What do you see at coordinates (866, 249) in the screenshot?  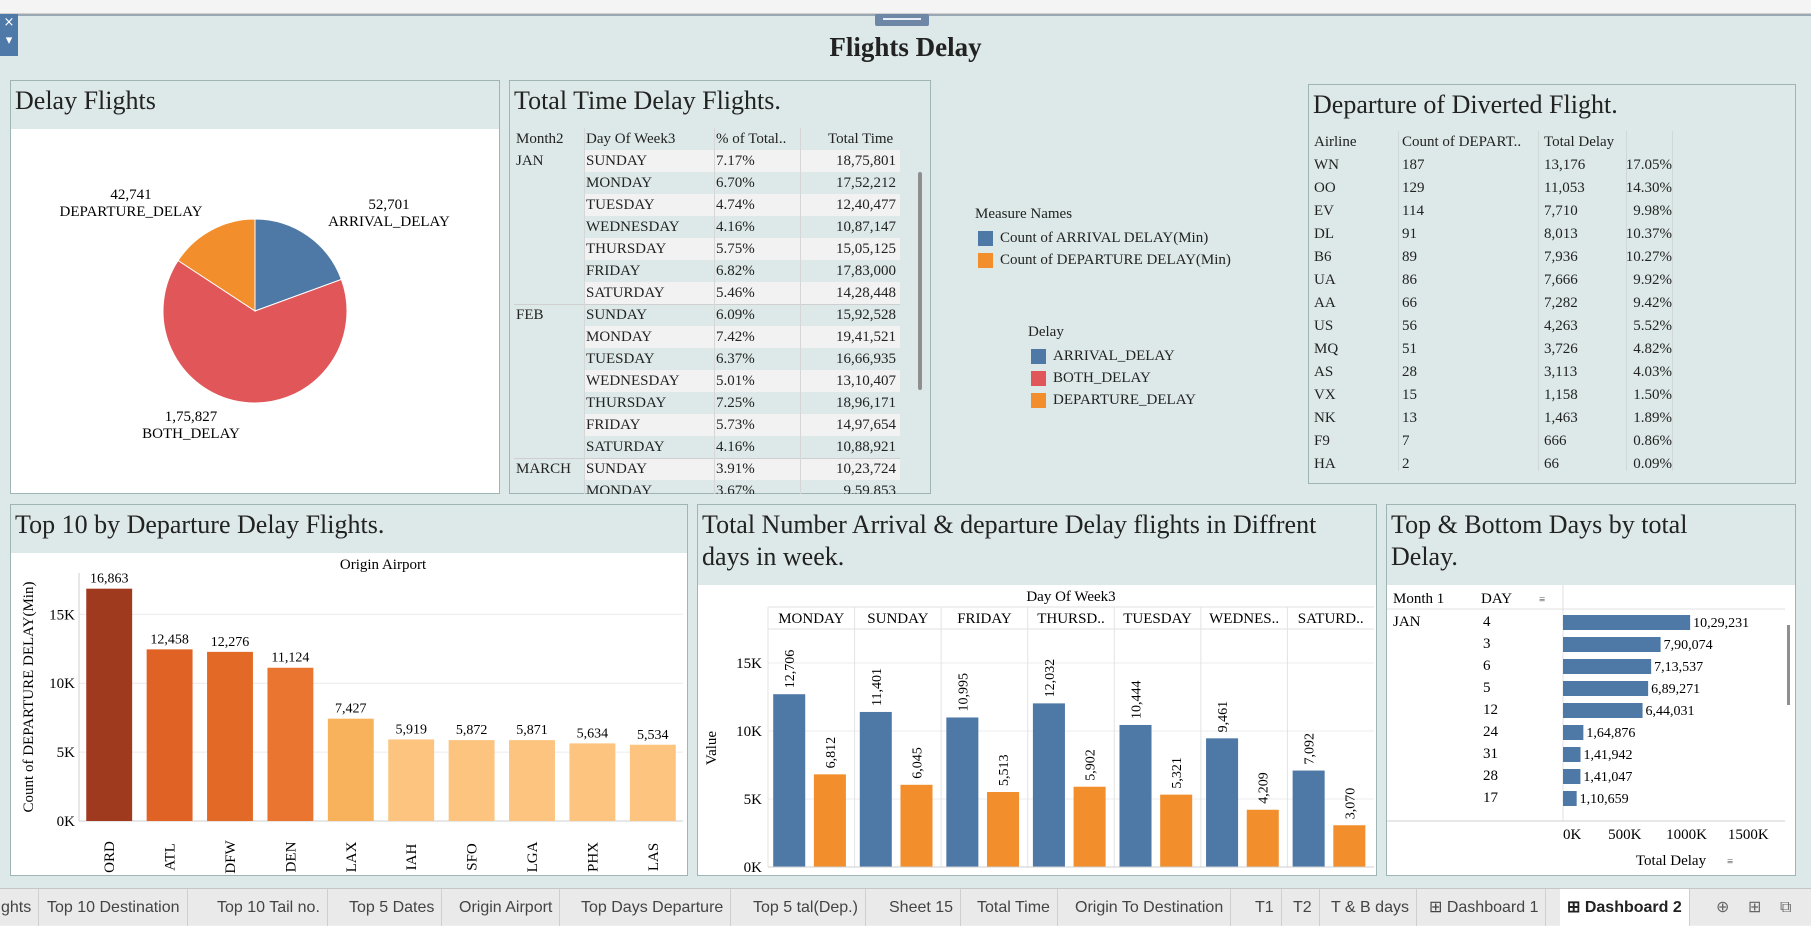 I see `total-time-cell: 15,05,125` at bounding box center [866, 249].